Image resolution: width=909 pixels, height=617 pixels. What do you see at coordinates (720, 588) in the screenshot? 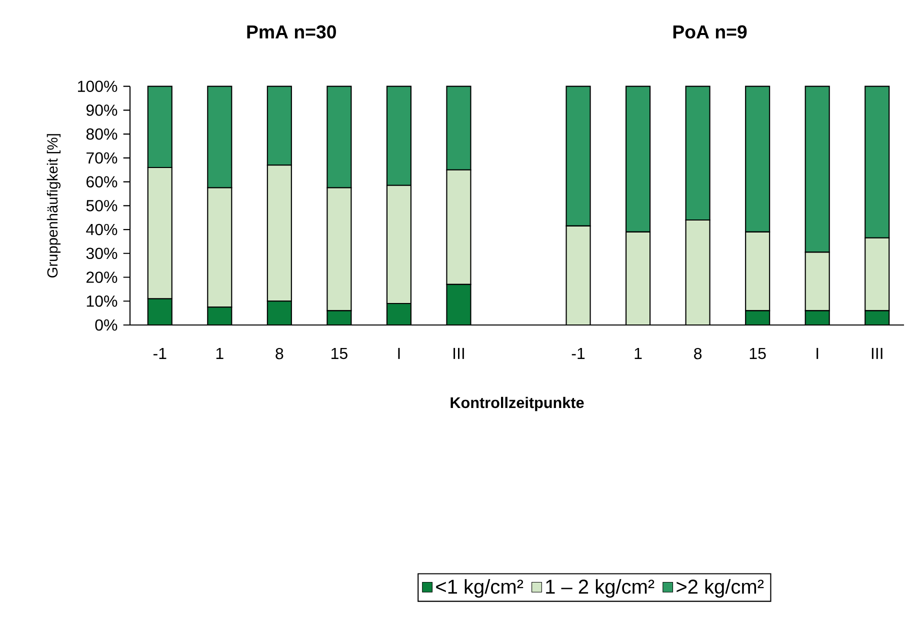
I see `legend-label: >2 kg/cm²` at bounding box center [720, 588].